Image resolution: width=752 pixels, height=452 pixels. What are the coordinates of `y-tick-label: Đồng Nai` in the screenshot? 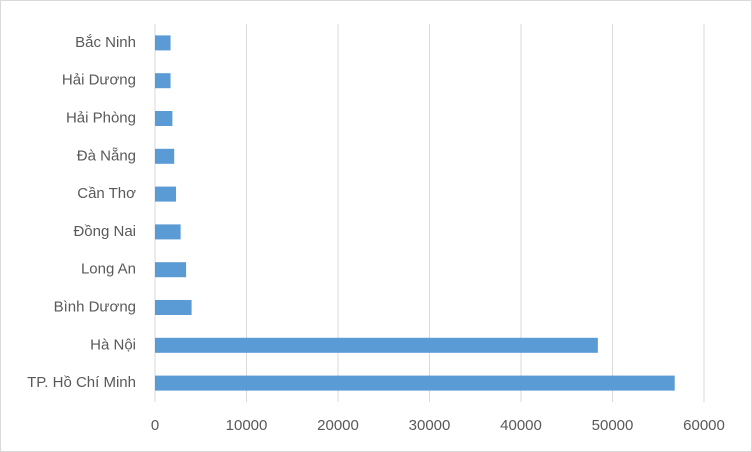 It's located at (104, 231).